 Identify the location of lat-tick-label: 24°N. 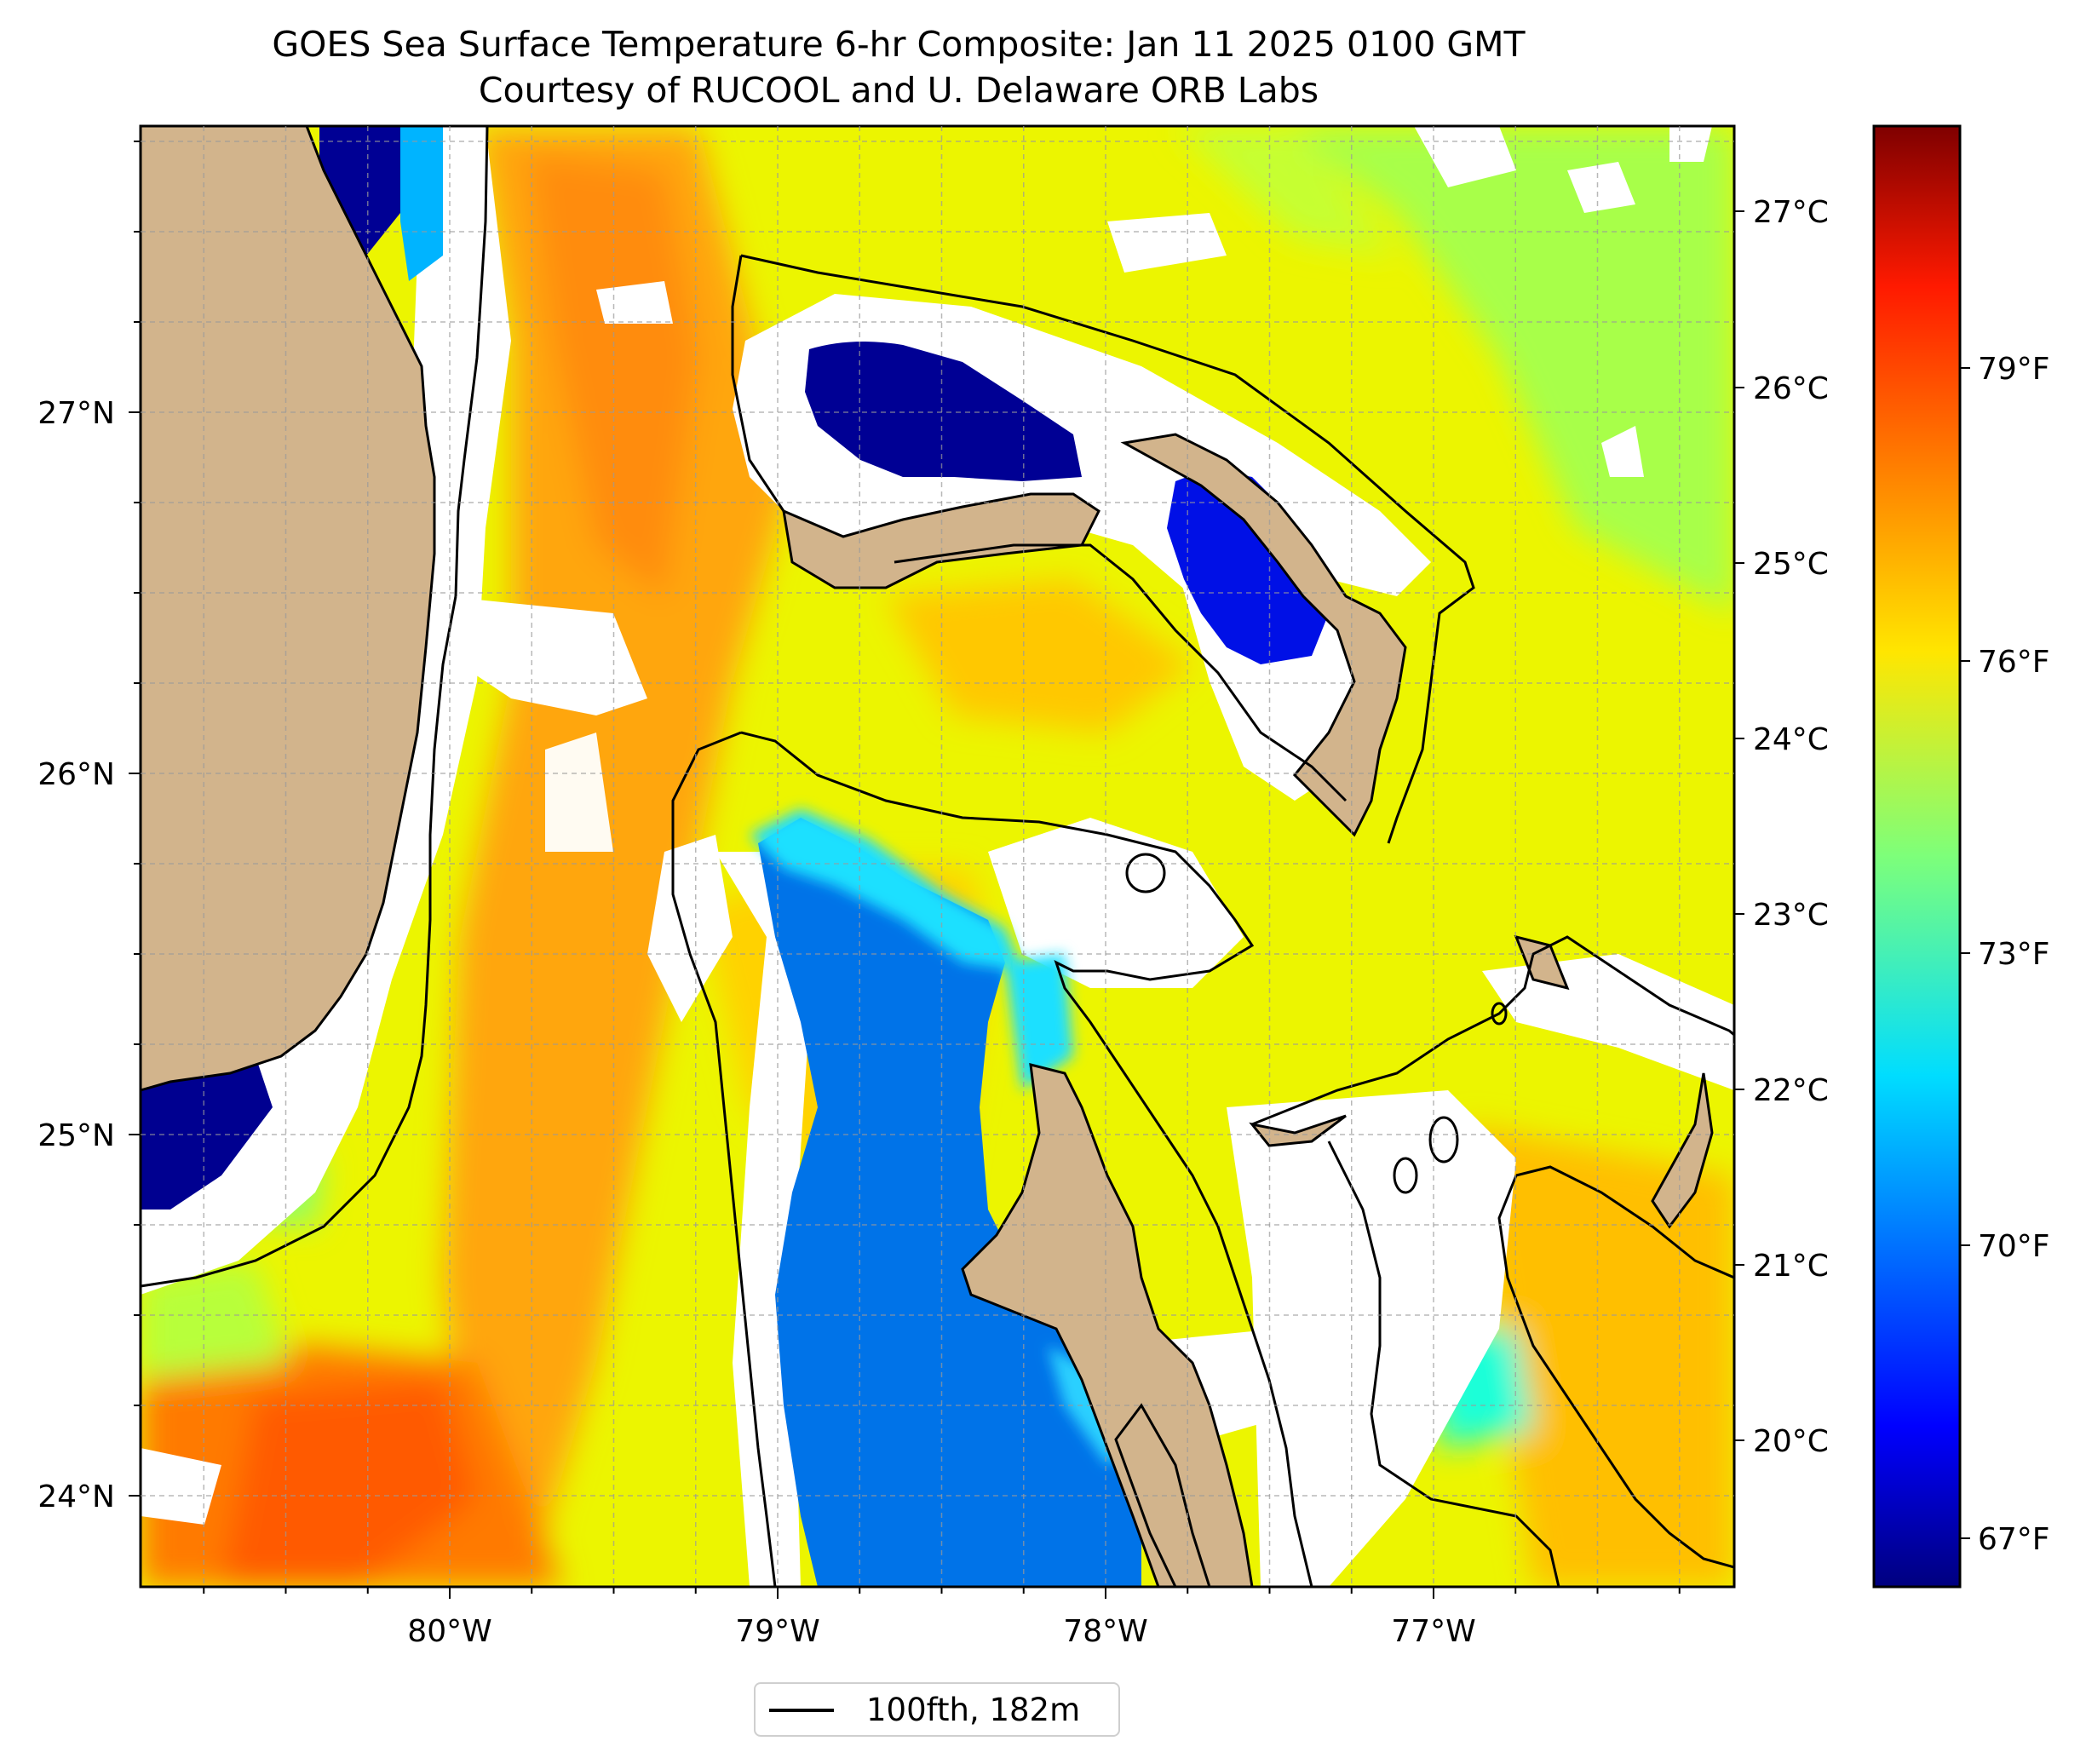
(76, 1497).